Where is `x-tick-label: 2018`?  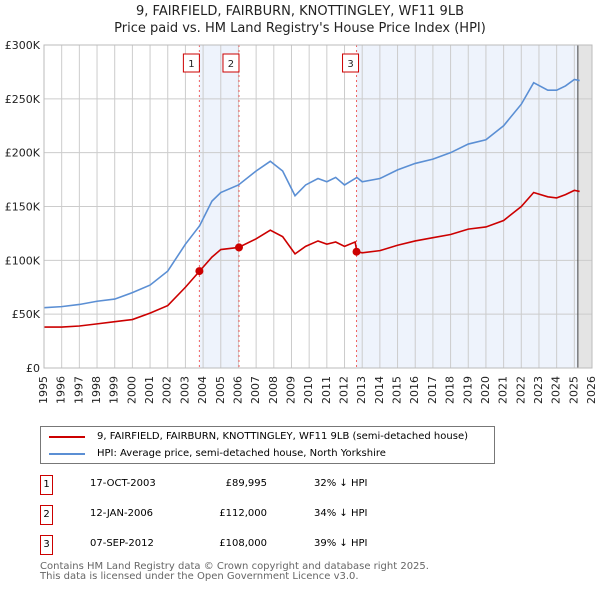
x-tick-label: 2018 is located at coordinates (450, 390).